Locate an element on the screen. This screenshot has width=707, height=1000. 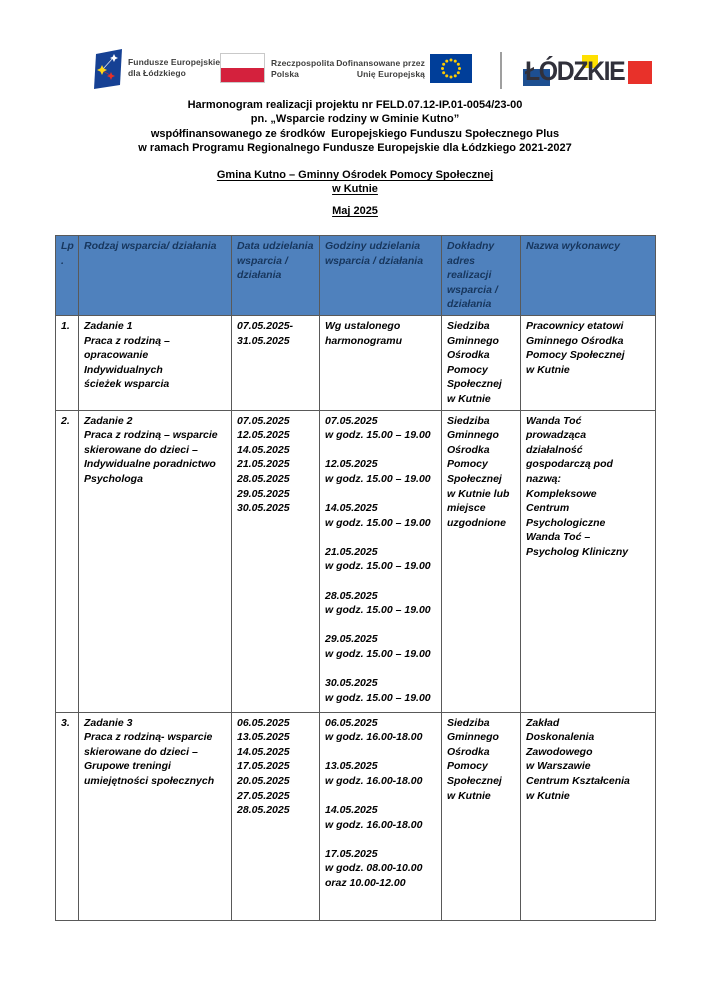
lodzkie-red-square-icon is located at coordinates (640, 72).